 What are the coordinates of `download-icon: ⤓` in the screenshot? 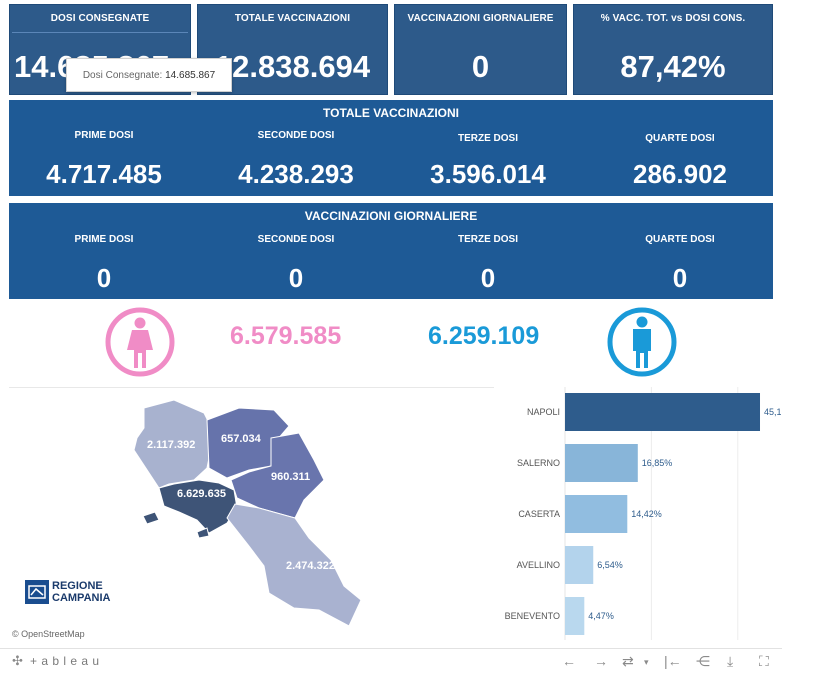 It's located at (730, 661).